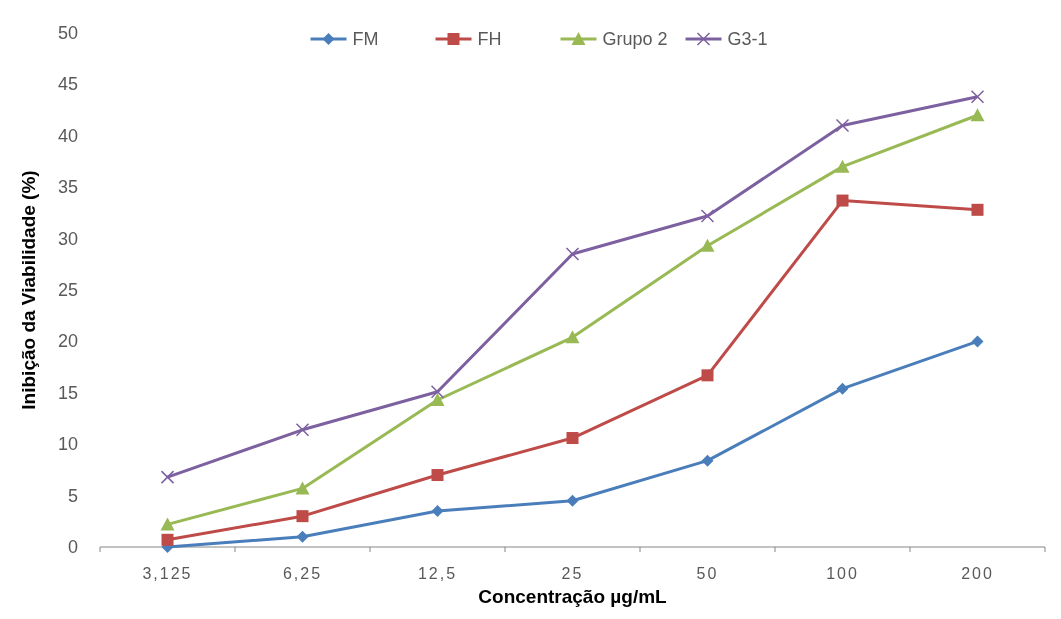 The height and width of the screenshot is (619, 1061). What do you see at coordinates (437, 573) in the screenshot?
I see `x-tick-label: 12,5` at bounding box center [437, 573].